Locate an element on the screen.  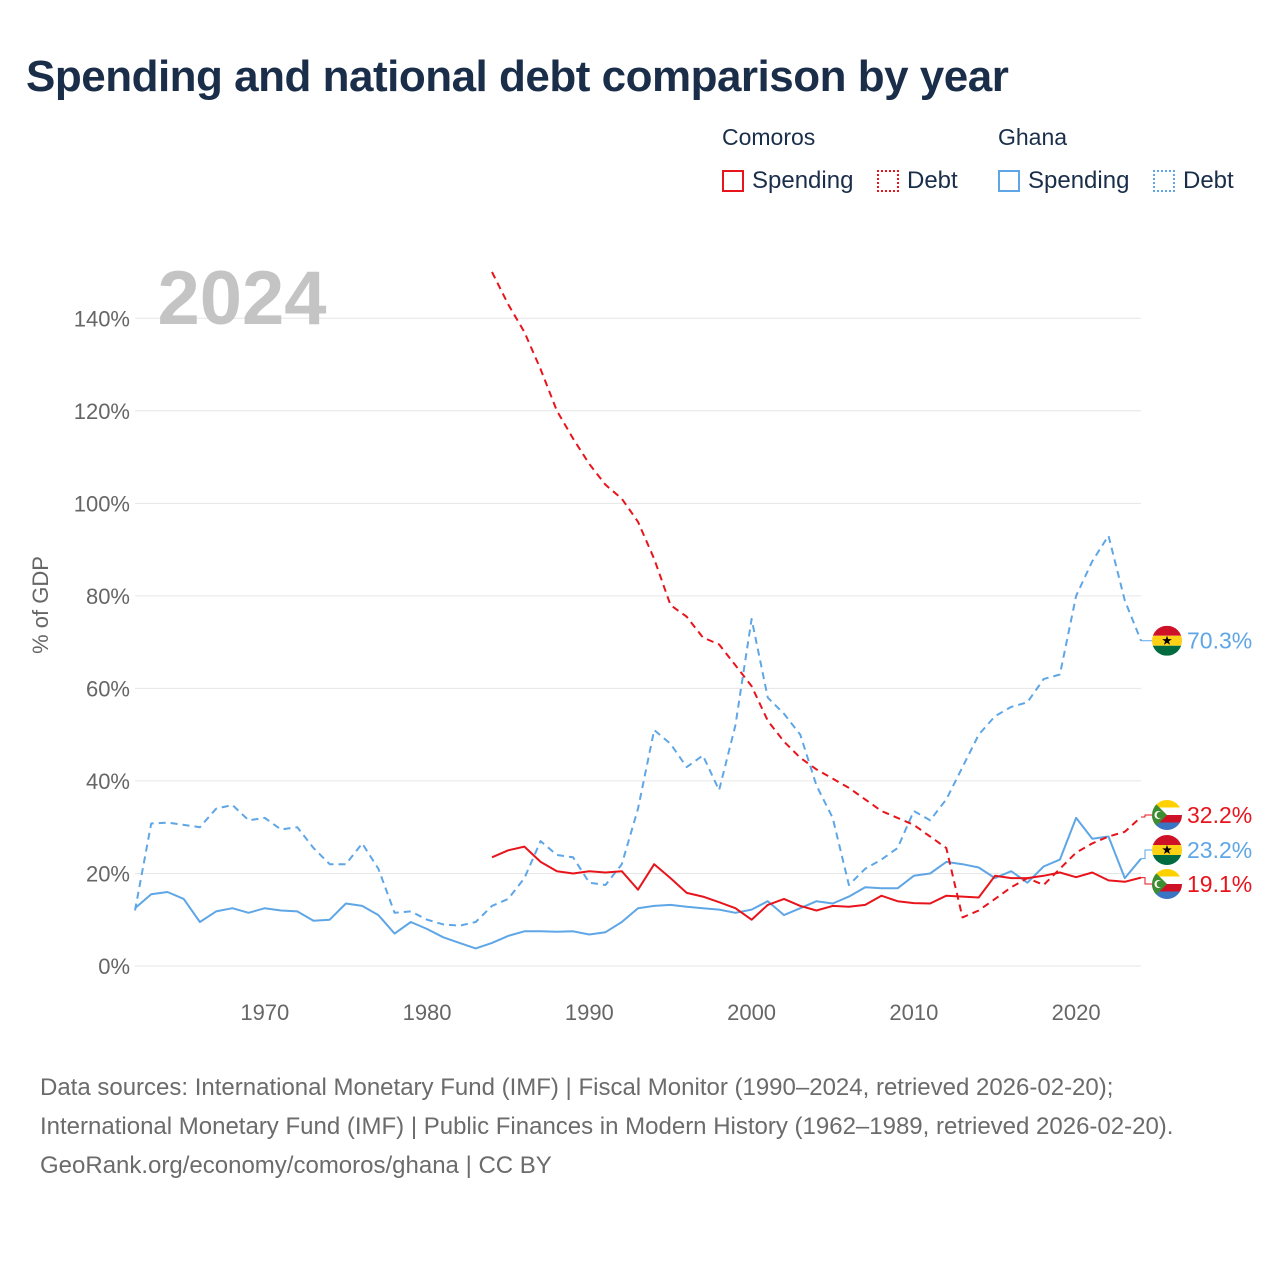
legend-ghana-spending: Spending is located at coordinates (1063, 181).